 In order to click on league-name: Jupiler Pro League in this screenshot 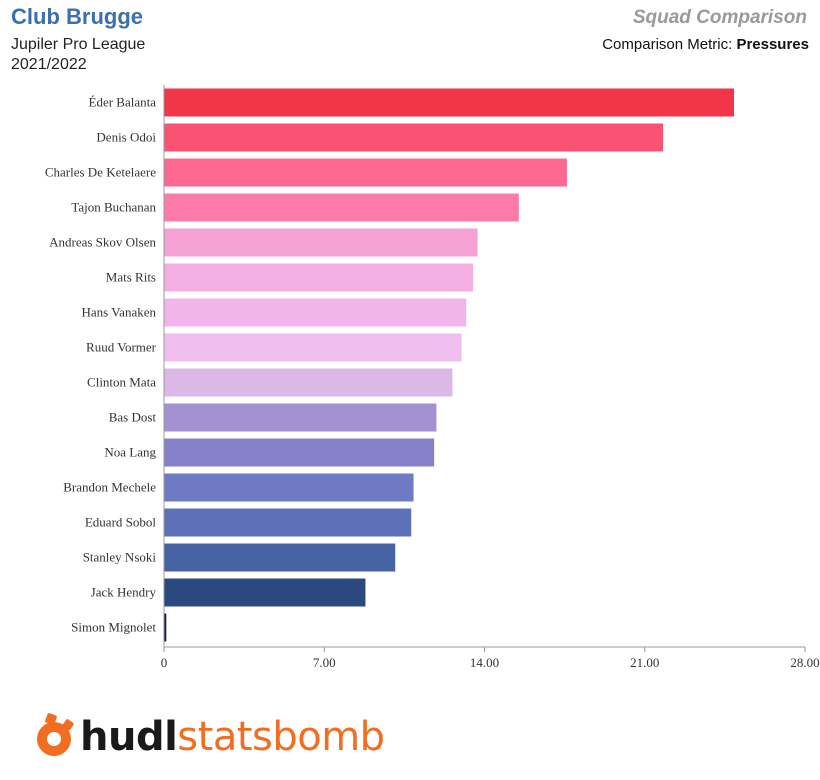, I will do `click(78, 44)`.